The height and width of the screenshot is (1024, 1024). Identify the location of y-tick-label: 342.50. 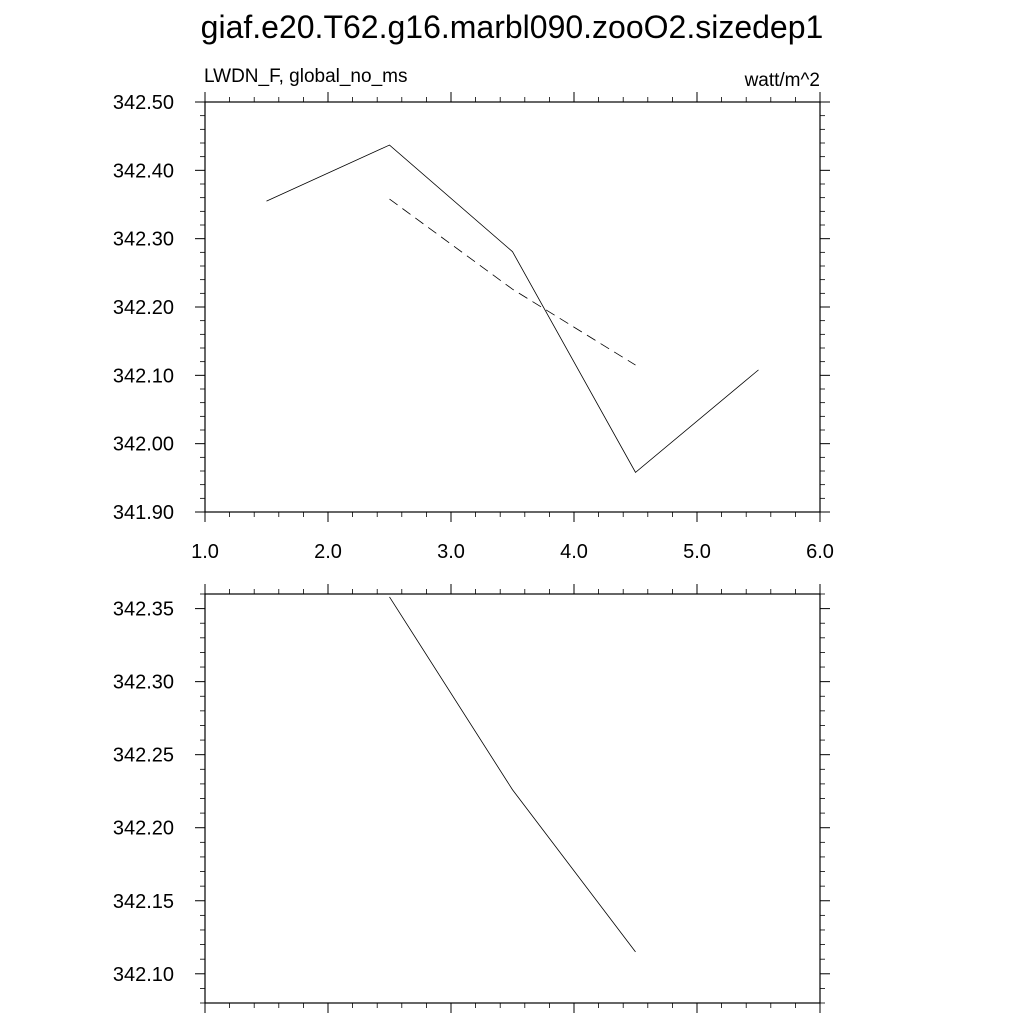
(143, 103).